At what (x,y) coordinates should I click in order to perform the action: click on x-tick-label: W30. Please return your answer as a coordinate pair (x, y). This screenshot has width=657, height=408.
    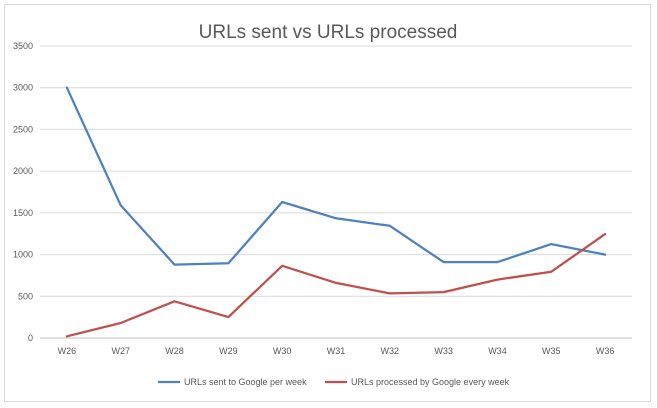
    Looking at the image, I should click on (282, 351).